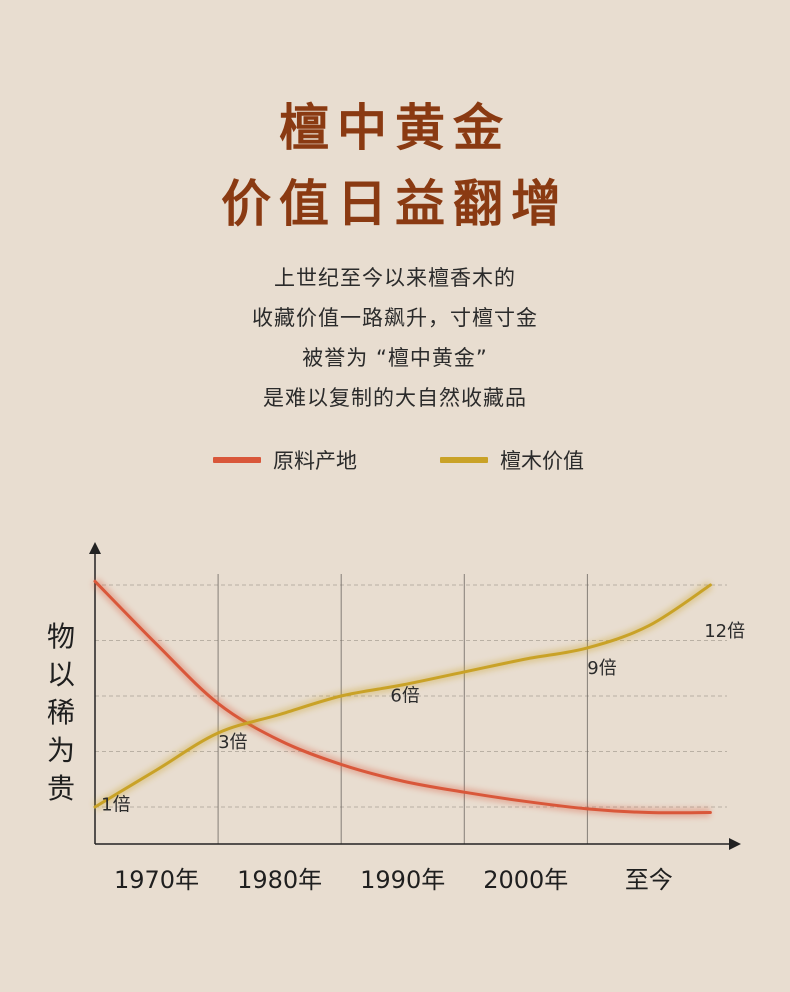  What do you see at coordinates (542, 461) in the screenshot?
I see `legend-label-value: 檀木价值` at bounding box center [542, 461].